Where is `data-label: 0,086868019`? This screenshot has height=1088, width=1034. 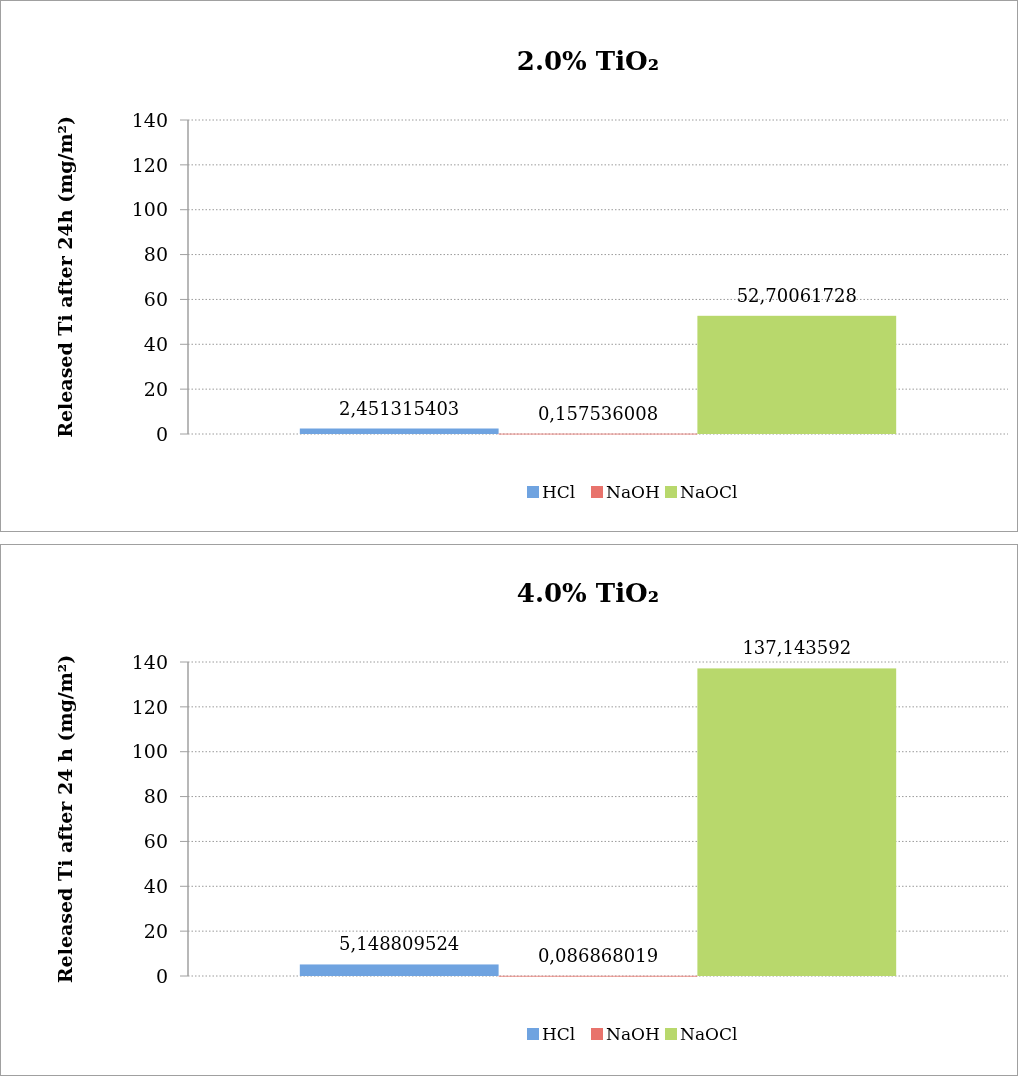
data-label: 0,086868019 is located at coordinates (598, 955).